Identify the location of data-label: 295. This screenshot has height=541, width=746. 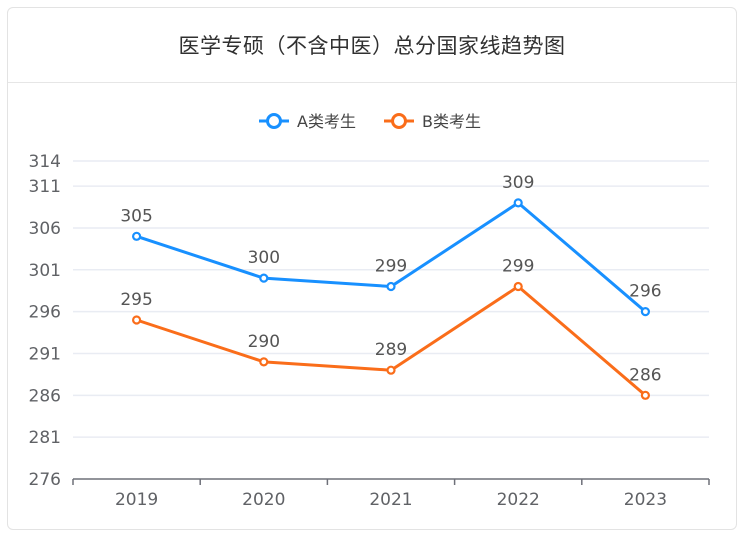
(136, 300).